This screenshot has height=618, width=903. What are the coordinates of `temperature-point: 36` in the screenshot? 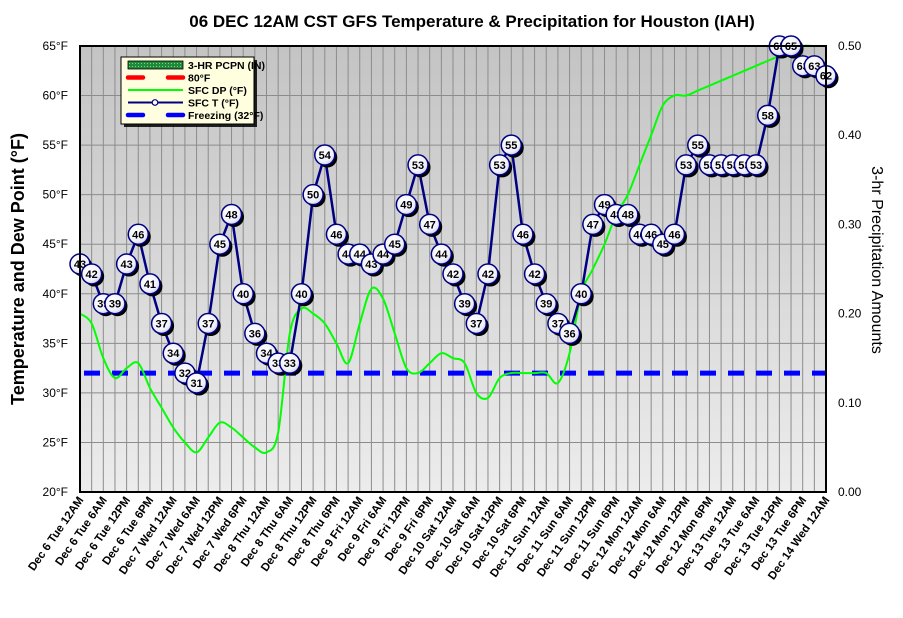 It's located at (570, 334).